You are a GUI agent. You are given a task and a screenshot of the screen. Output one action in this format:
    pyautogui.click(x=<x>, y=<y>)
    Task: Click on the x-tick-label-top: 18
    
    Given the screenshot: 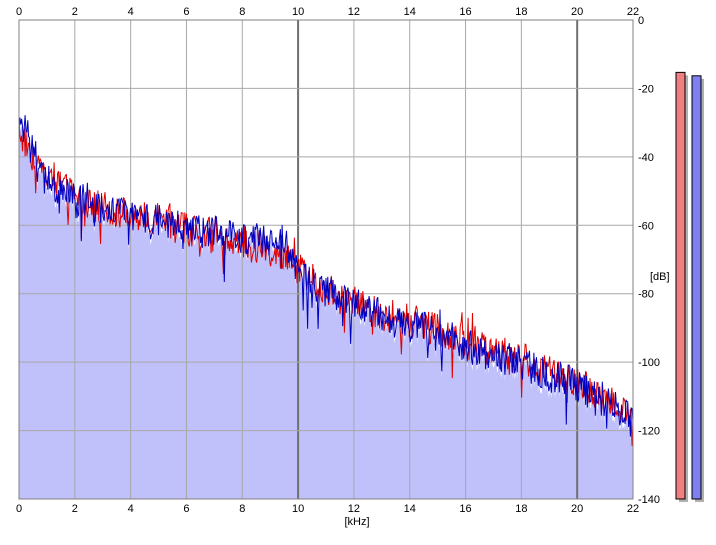 What is the action you would take?
    pyautogui.click(x=521, y=12)
    